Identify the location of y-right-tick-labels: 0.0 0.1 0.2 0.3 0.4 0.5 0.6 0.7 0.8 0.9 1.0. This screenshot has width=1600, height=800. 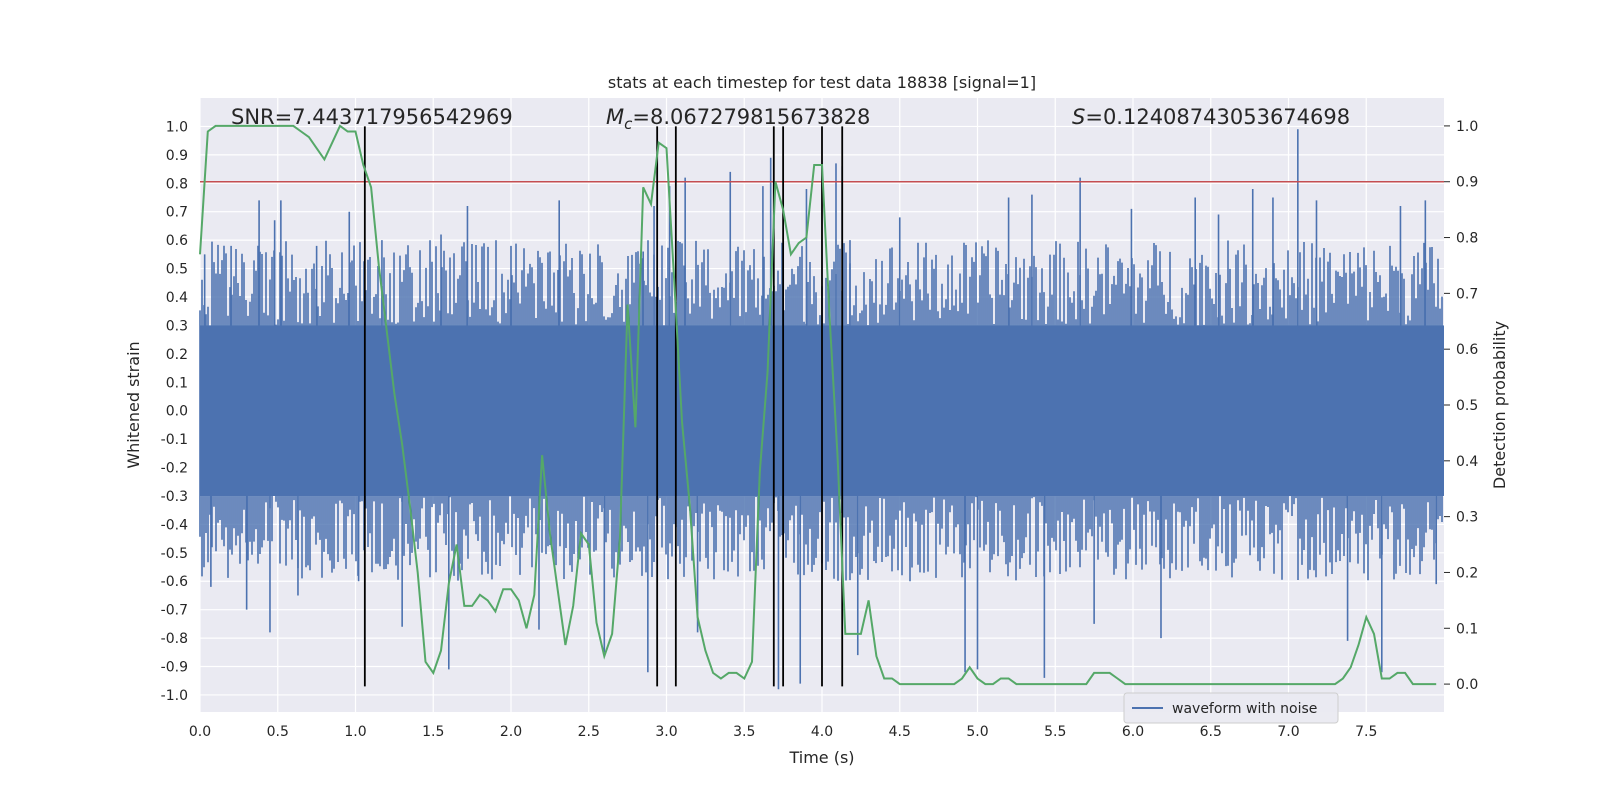
(1461, 406).